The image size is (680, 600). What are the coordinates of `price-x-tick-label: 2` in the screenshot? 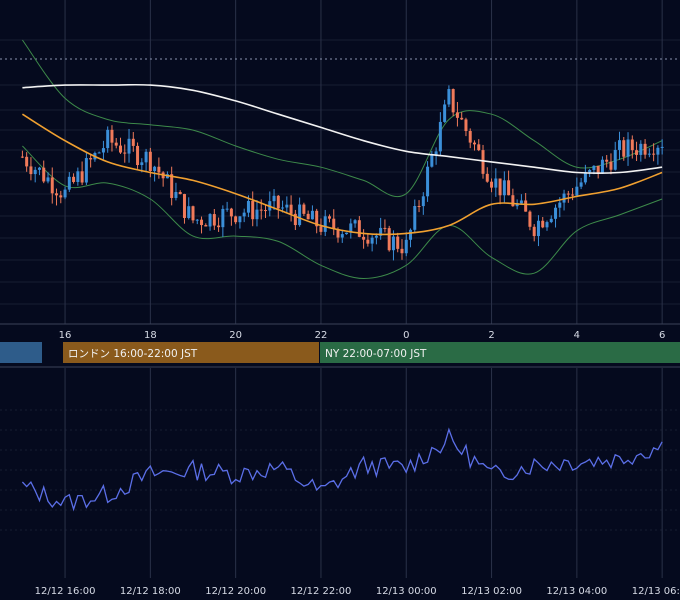 It's located at (491, 335).